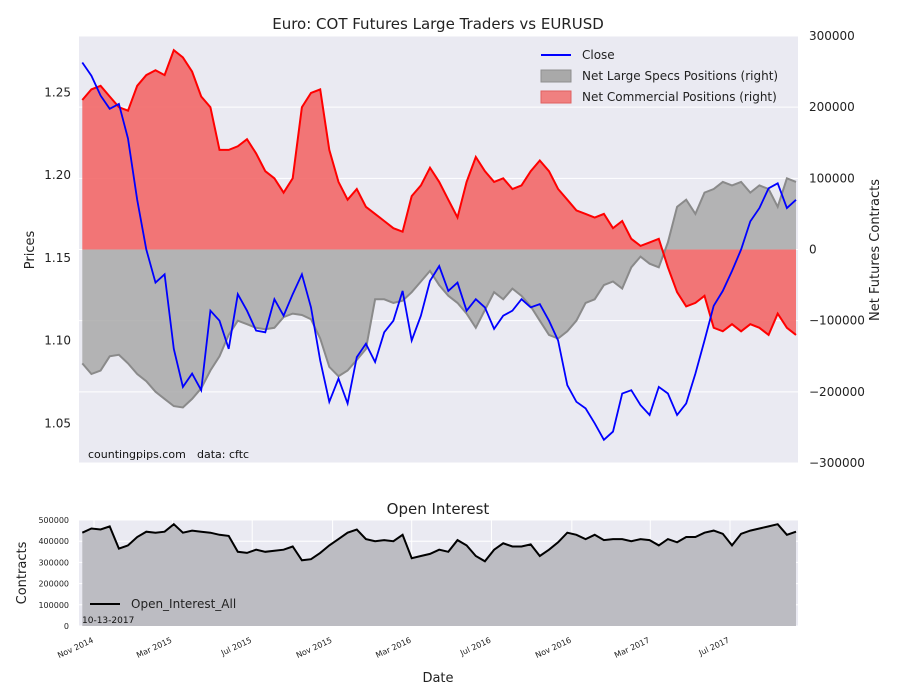 Image resolution: width=900 pixels, height=700 pixels. Describe the element at coordinates (53, 520) in the screenshot. I see `oi-y-tick-label: 500000` at that location.